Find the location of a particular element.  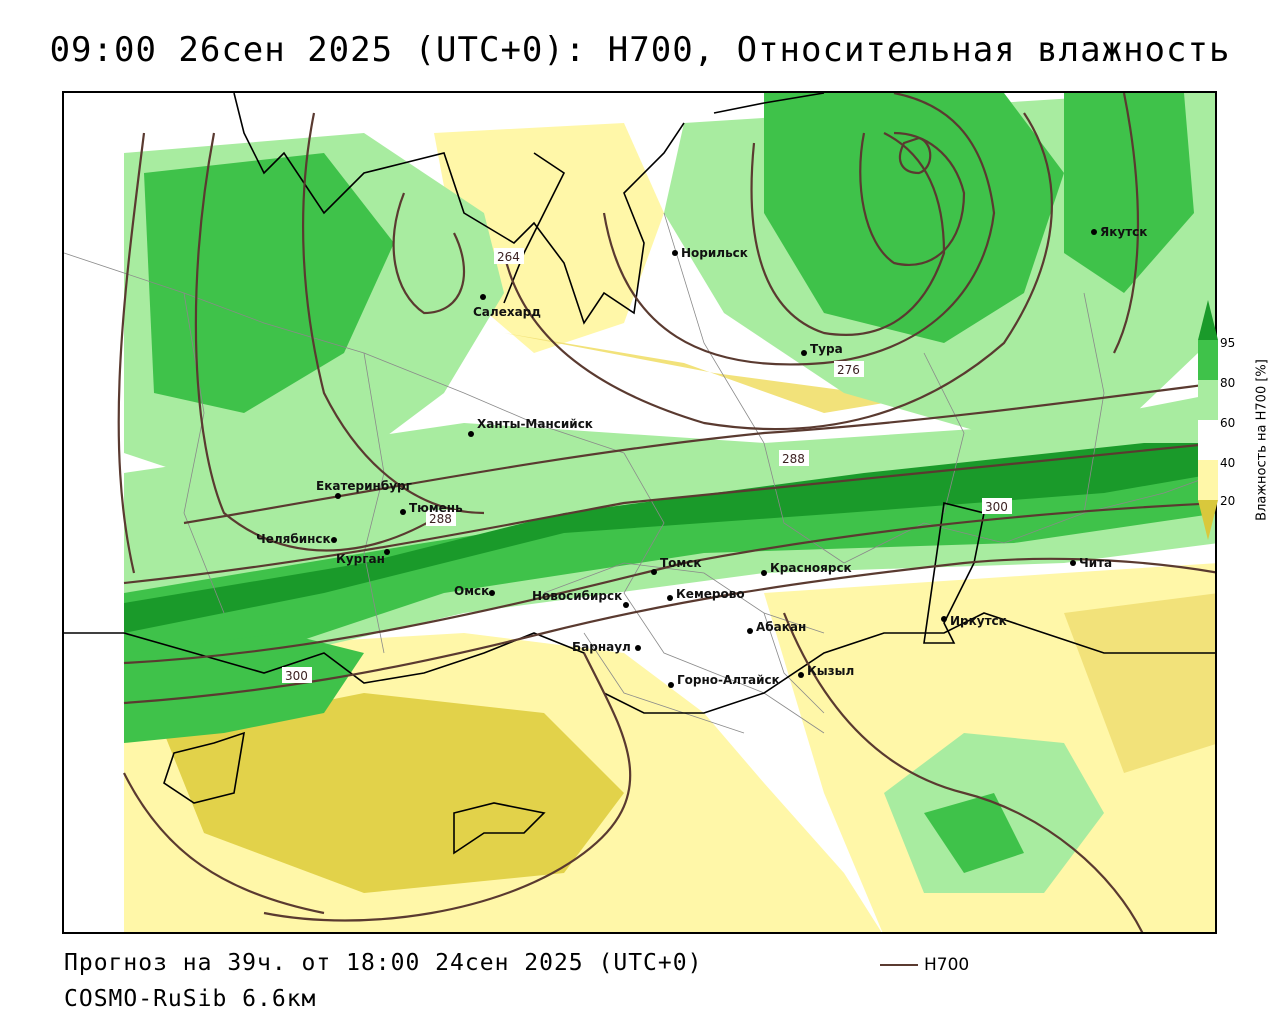

city-salekhard: Салехард is located at coordinates (507, 306).